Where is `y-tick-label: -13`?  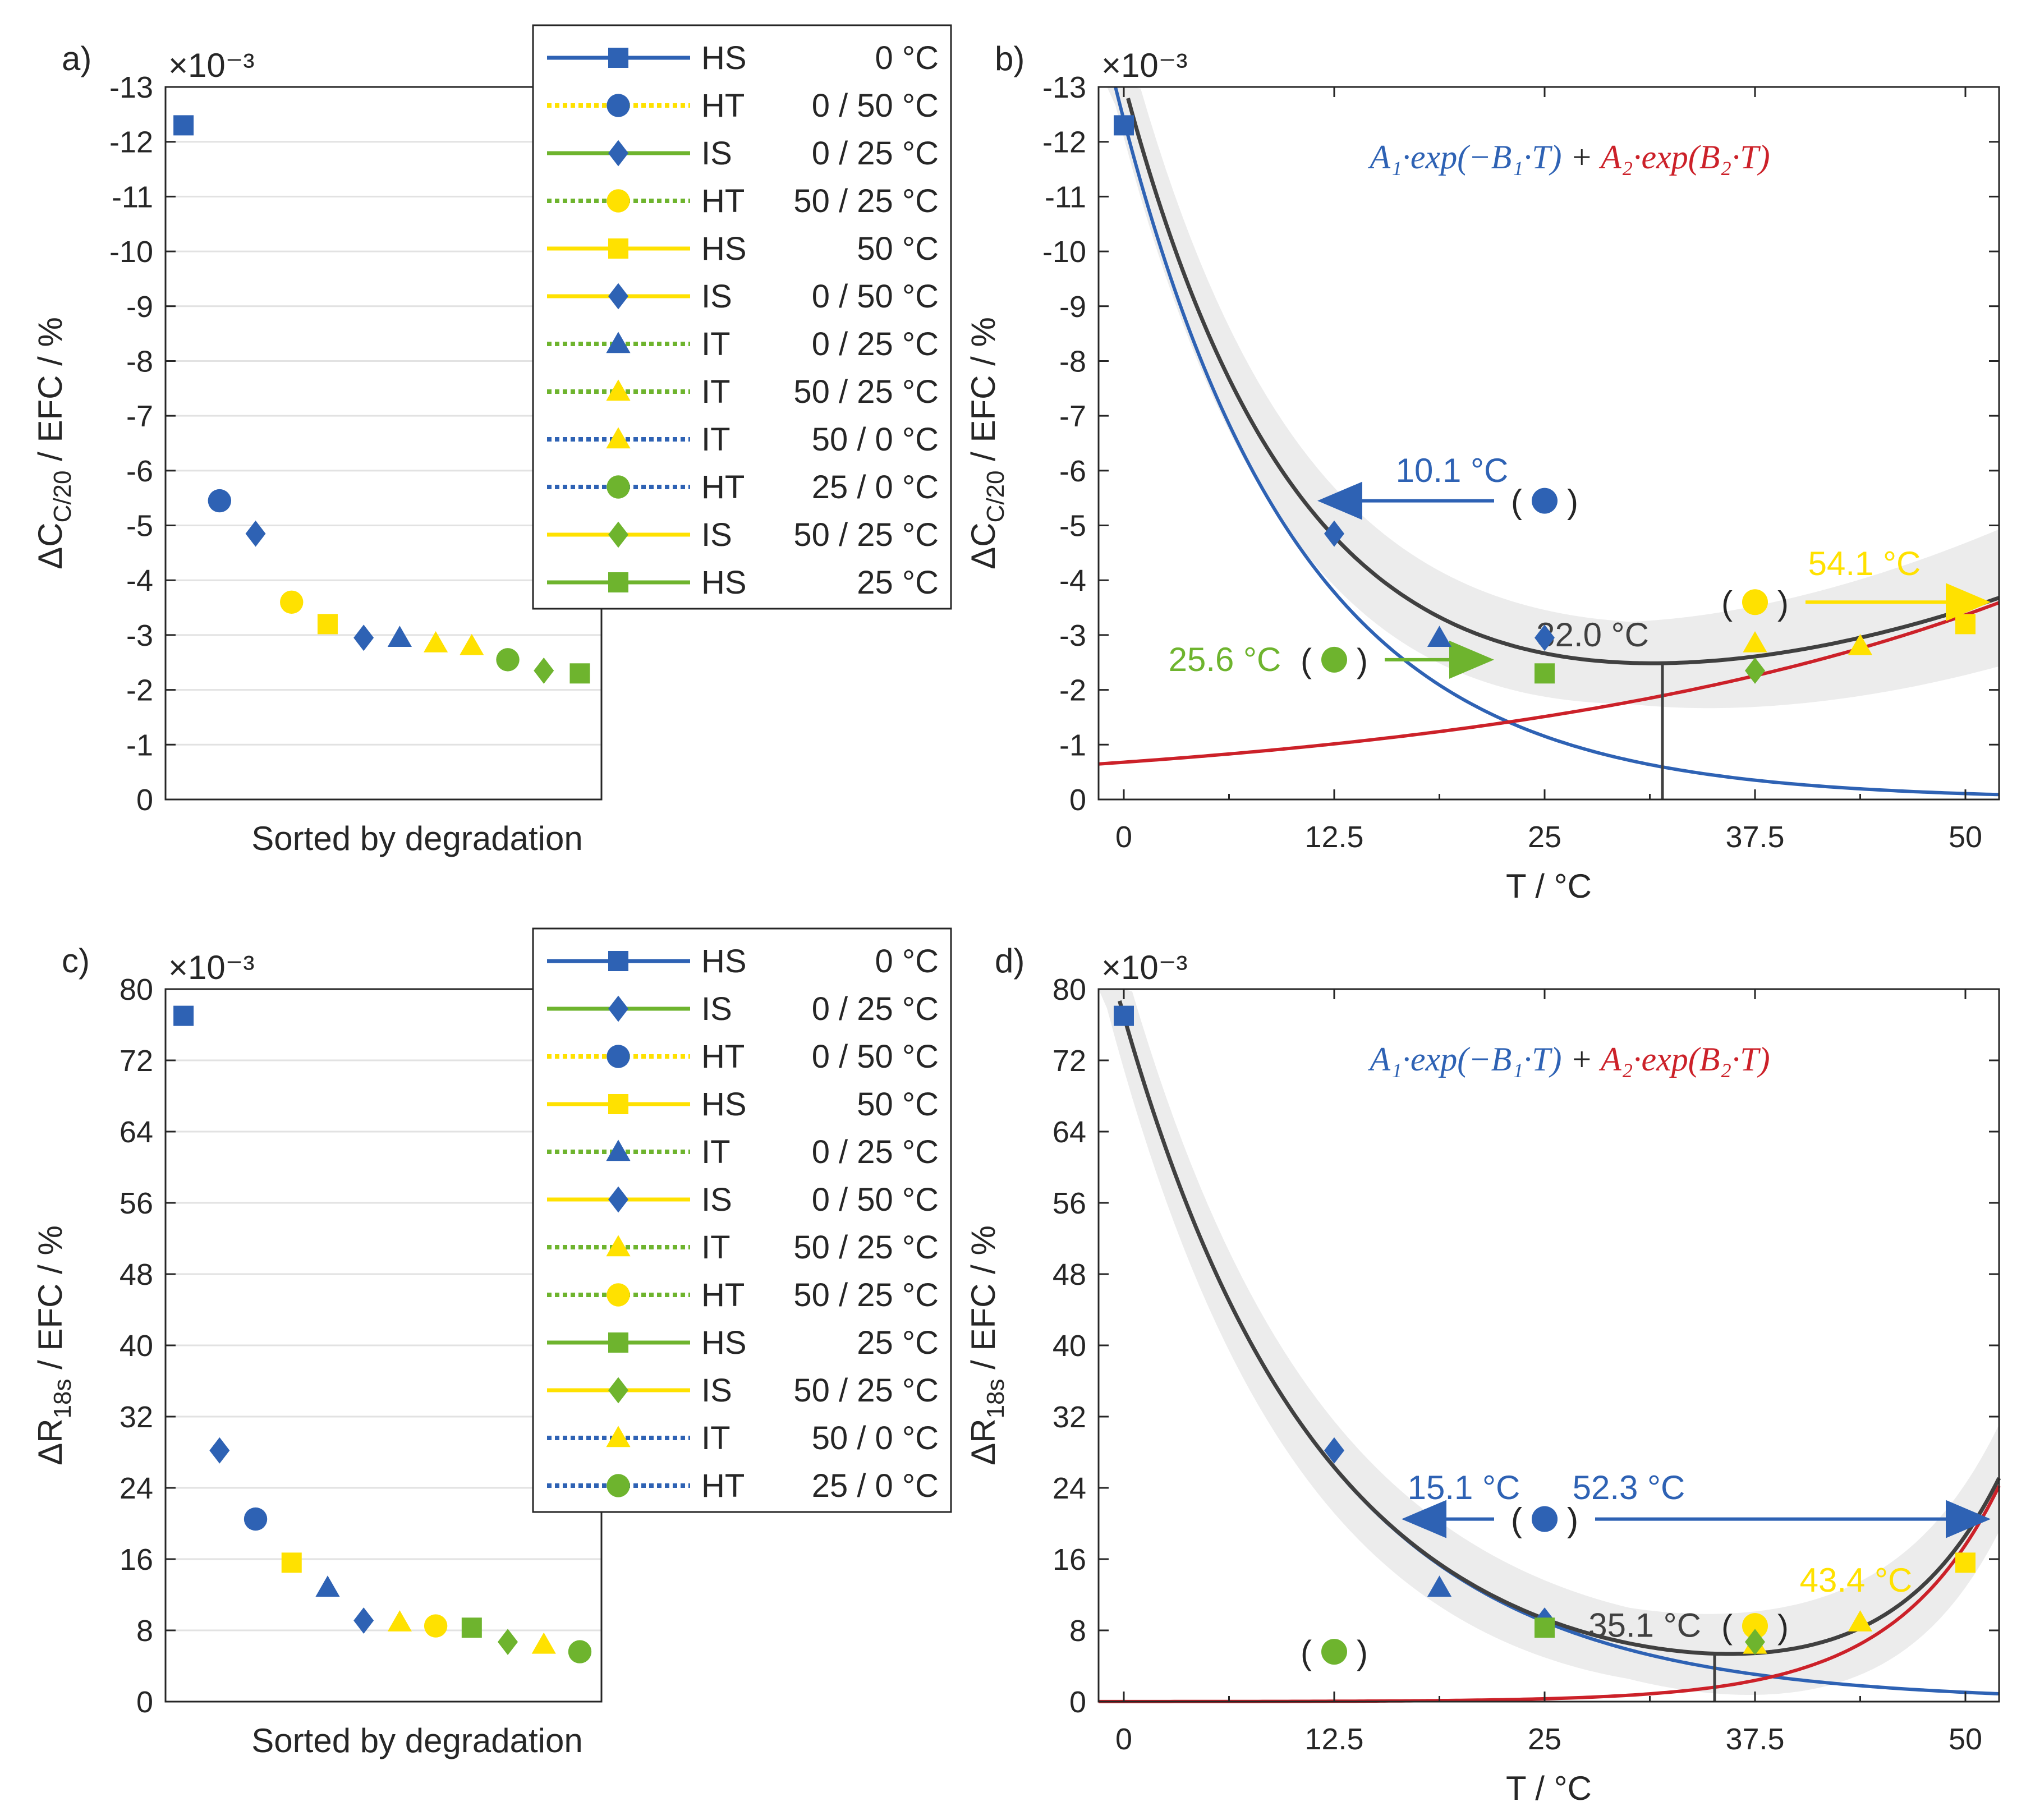 y-tick-label: -13 is located at coordinates (131, 88).